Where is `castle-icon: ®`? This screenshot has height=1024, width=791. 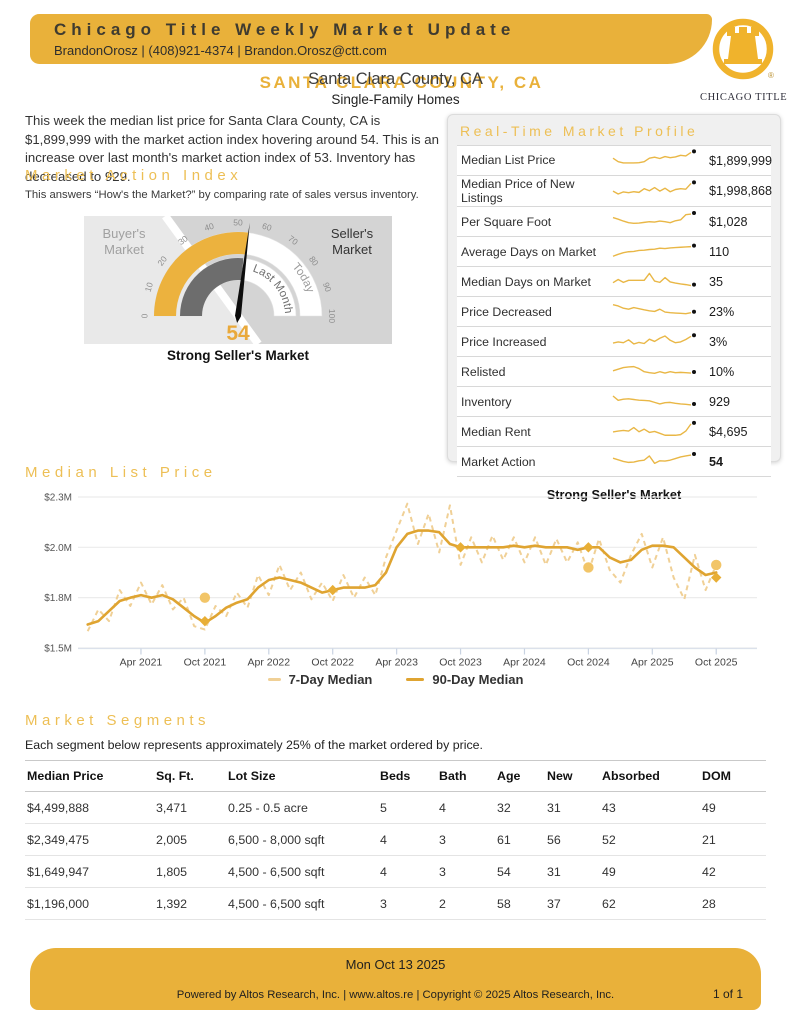
castle-icon: ® is located at coordinates (743, 49).